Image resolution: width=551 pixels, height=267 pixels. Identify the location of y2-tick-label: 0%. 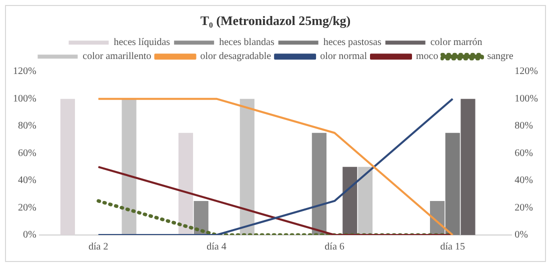
(521, 235).